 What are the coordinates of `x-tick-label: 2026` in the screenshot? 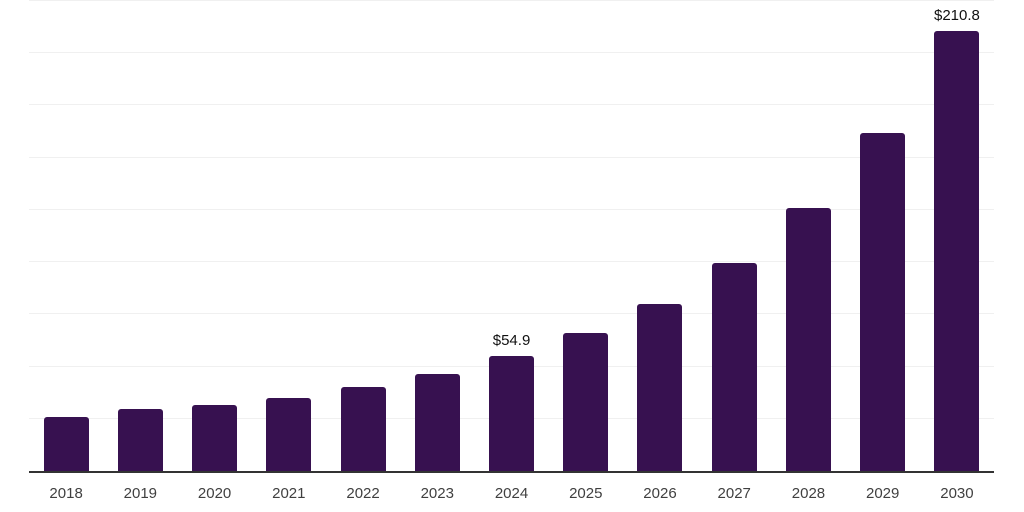 It's located at (660, 493).